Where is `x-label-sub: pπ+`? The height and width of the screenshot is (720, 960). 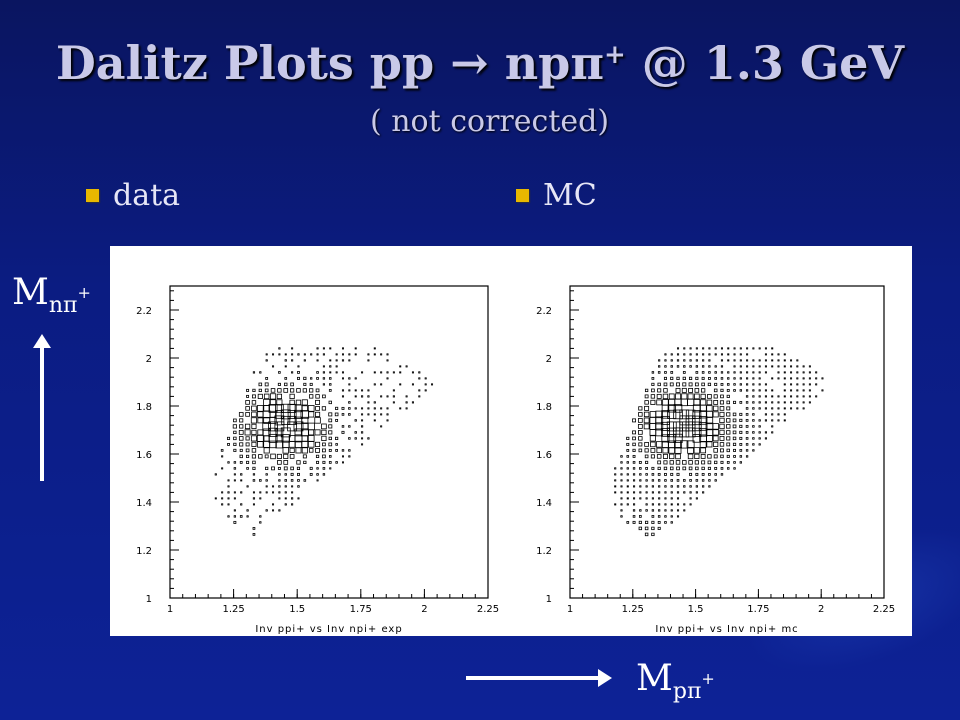
x-label-sub: pπ+ is located at coordinates (694, 686).